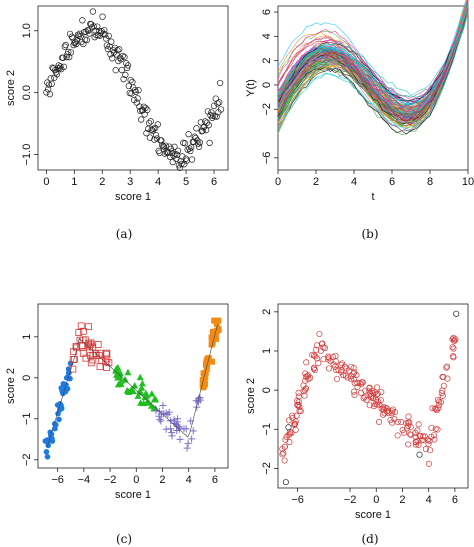  What do you see at coordinates (124, 234) in the screenshot?
I see `panel-caption: (a)` at bounding box center [124, 234].